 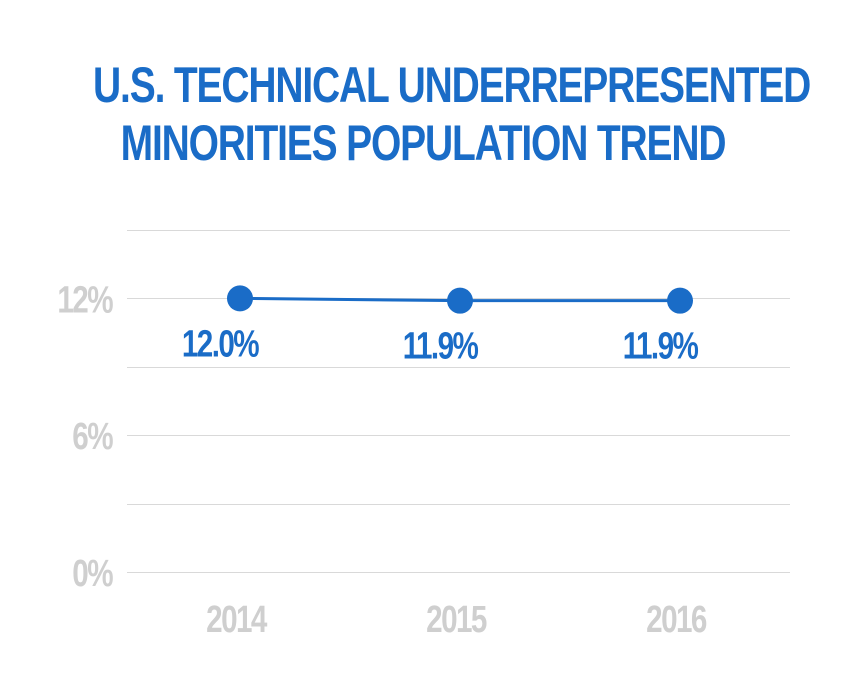 I want to click on data-label: 12.0%, so click(x=221, y=344).